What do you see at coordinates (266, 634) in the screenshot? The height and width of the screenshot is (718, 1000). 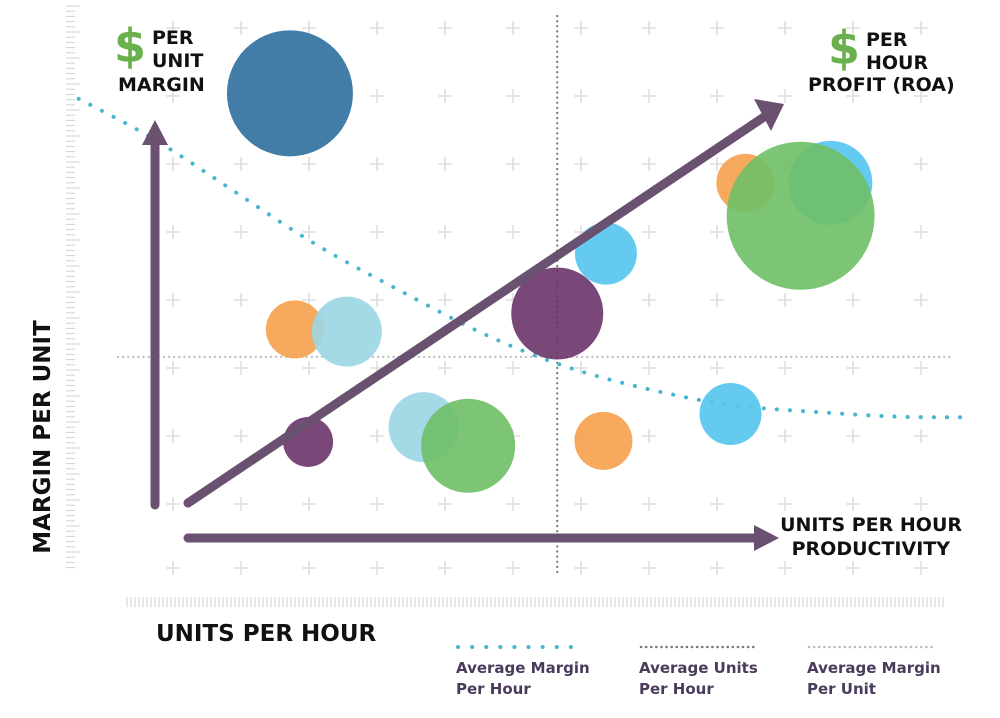 I see `x-axis-label: UNITS PER HOUR` at bounding box center [266, 634].